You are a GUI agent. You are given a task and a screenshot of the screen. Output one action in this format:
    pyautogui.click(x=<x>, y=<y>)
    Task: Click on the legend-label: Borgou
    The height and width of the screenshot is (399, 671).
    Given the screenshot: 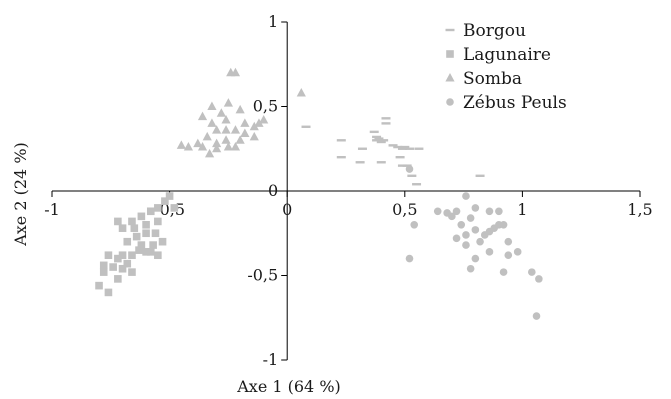 What is the action you would take?
    pyautogui.click(x=494, y=31)
    